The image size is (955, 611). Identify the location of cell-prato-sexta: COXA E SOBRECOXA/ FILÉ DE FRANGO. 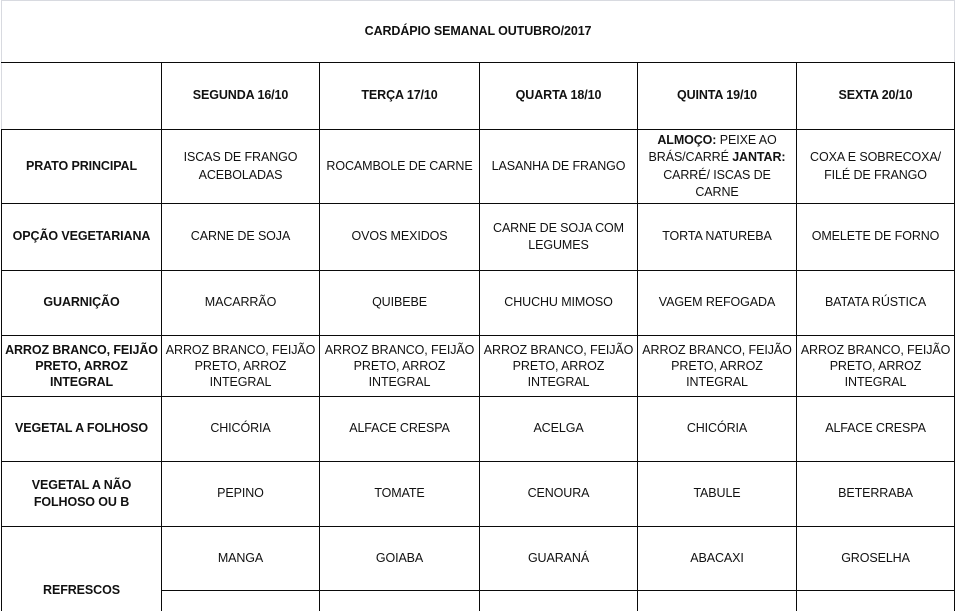
(875, 166).